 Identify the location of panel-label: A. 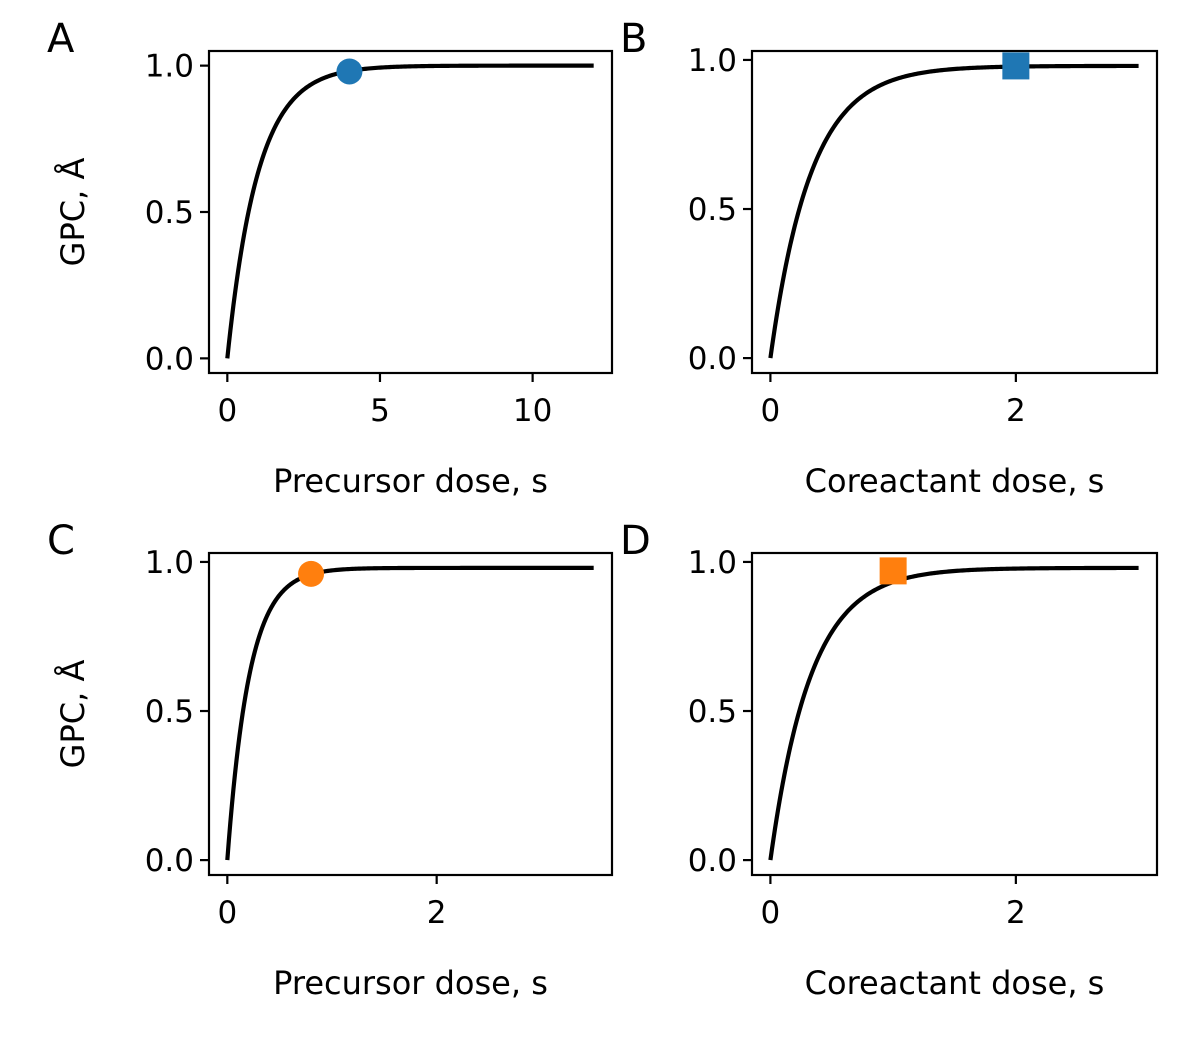
(61, 39).